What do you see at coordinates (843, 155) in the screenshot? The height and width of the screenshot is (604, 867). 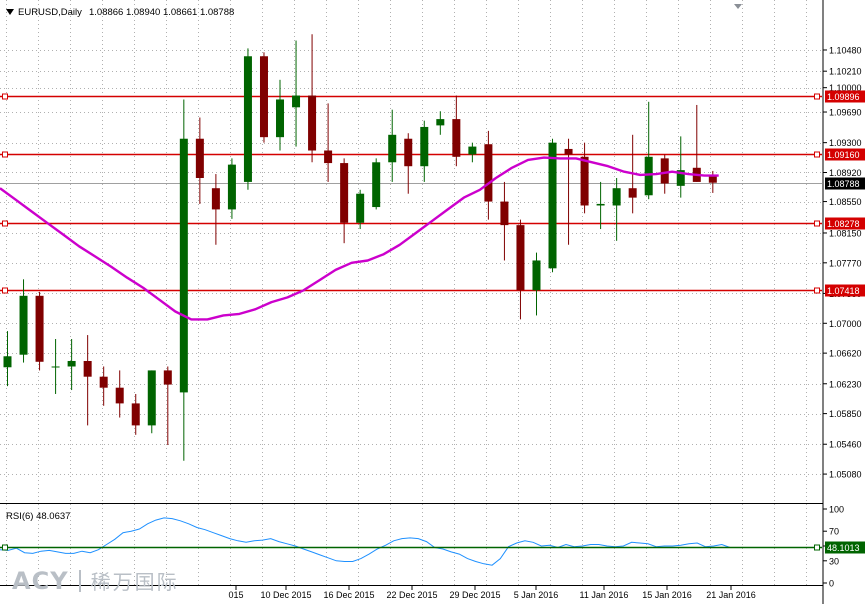 I see `level-price-label: 1.09160` at bounding box center [843, 155].